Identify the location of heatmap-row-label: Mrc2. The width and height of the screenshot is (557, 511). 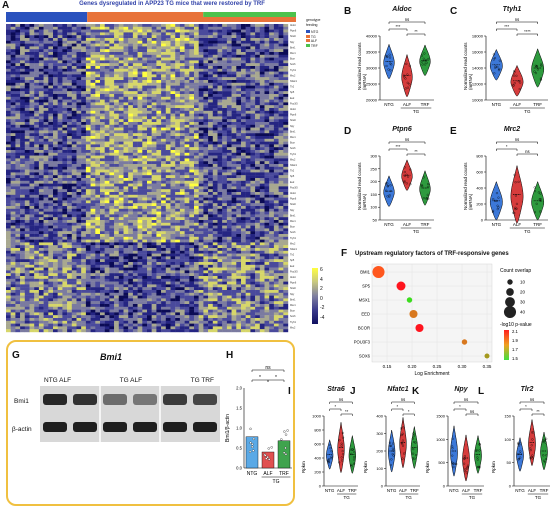
(293, 75).